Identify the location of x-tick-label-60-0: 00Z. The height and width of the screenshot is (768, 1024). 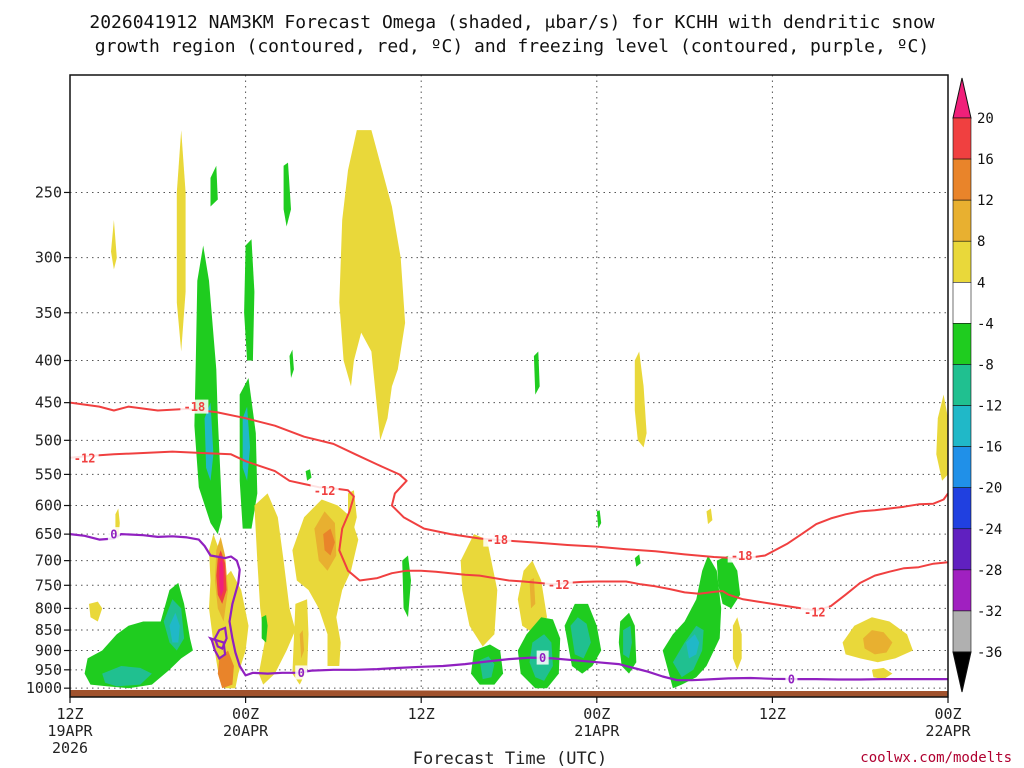
(947, 714).